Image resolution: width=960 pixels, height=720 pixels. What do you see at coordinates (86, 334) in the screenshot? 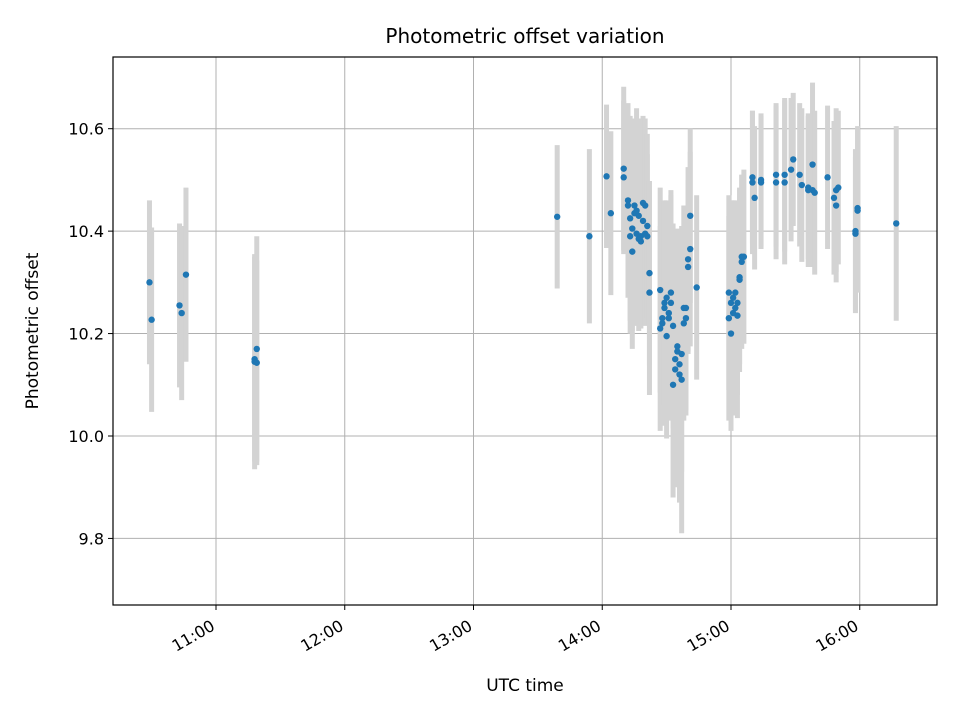
I see `y-tick-label: 10.2` at bounding box center [86, 334].